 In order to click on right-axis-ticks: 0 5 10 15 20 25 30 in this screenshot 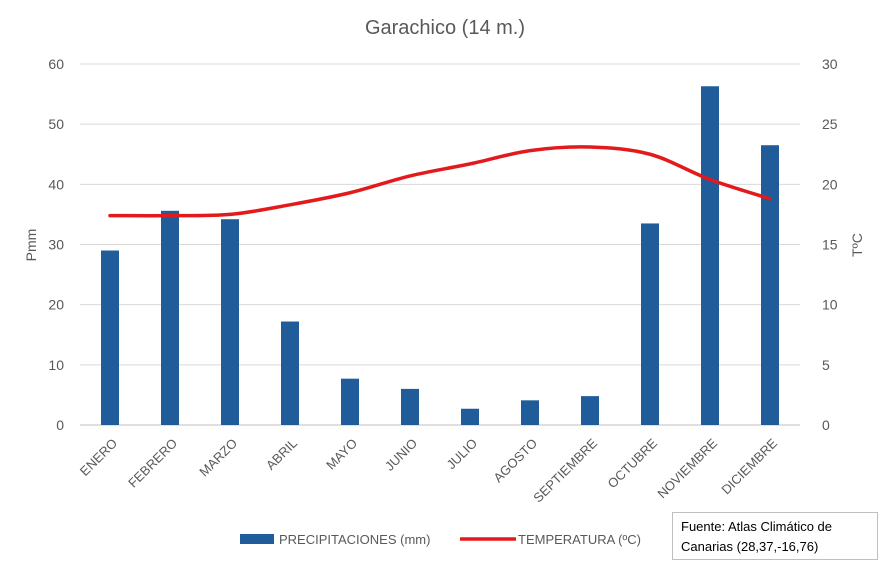, I will do `click(830, 244)`.